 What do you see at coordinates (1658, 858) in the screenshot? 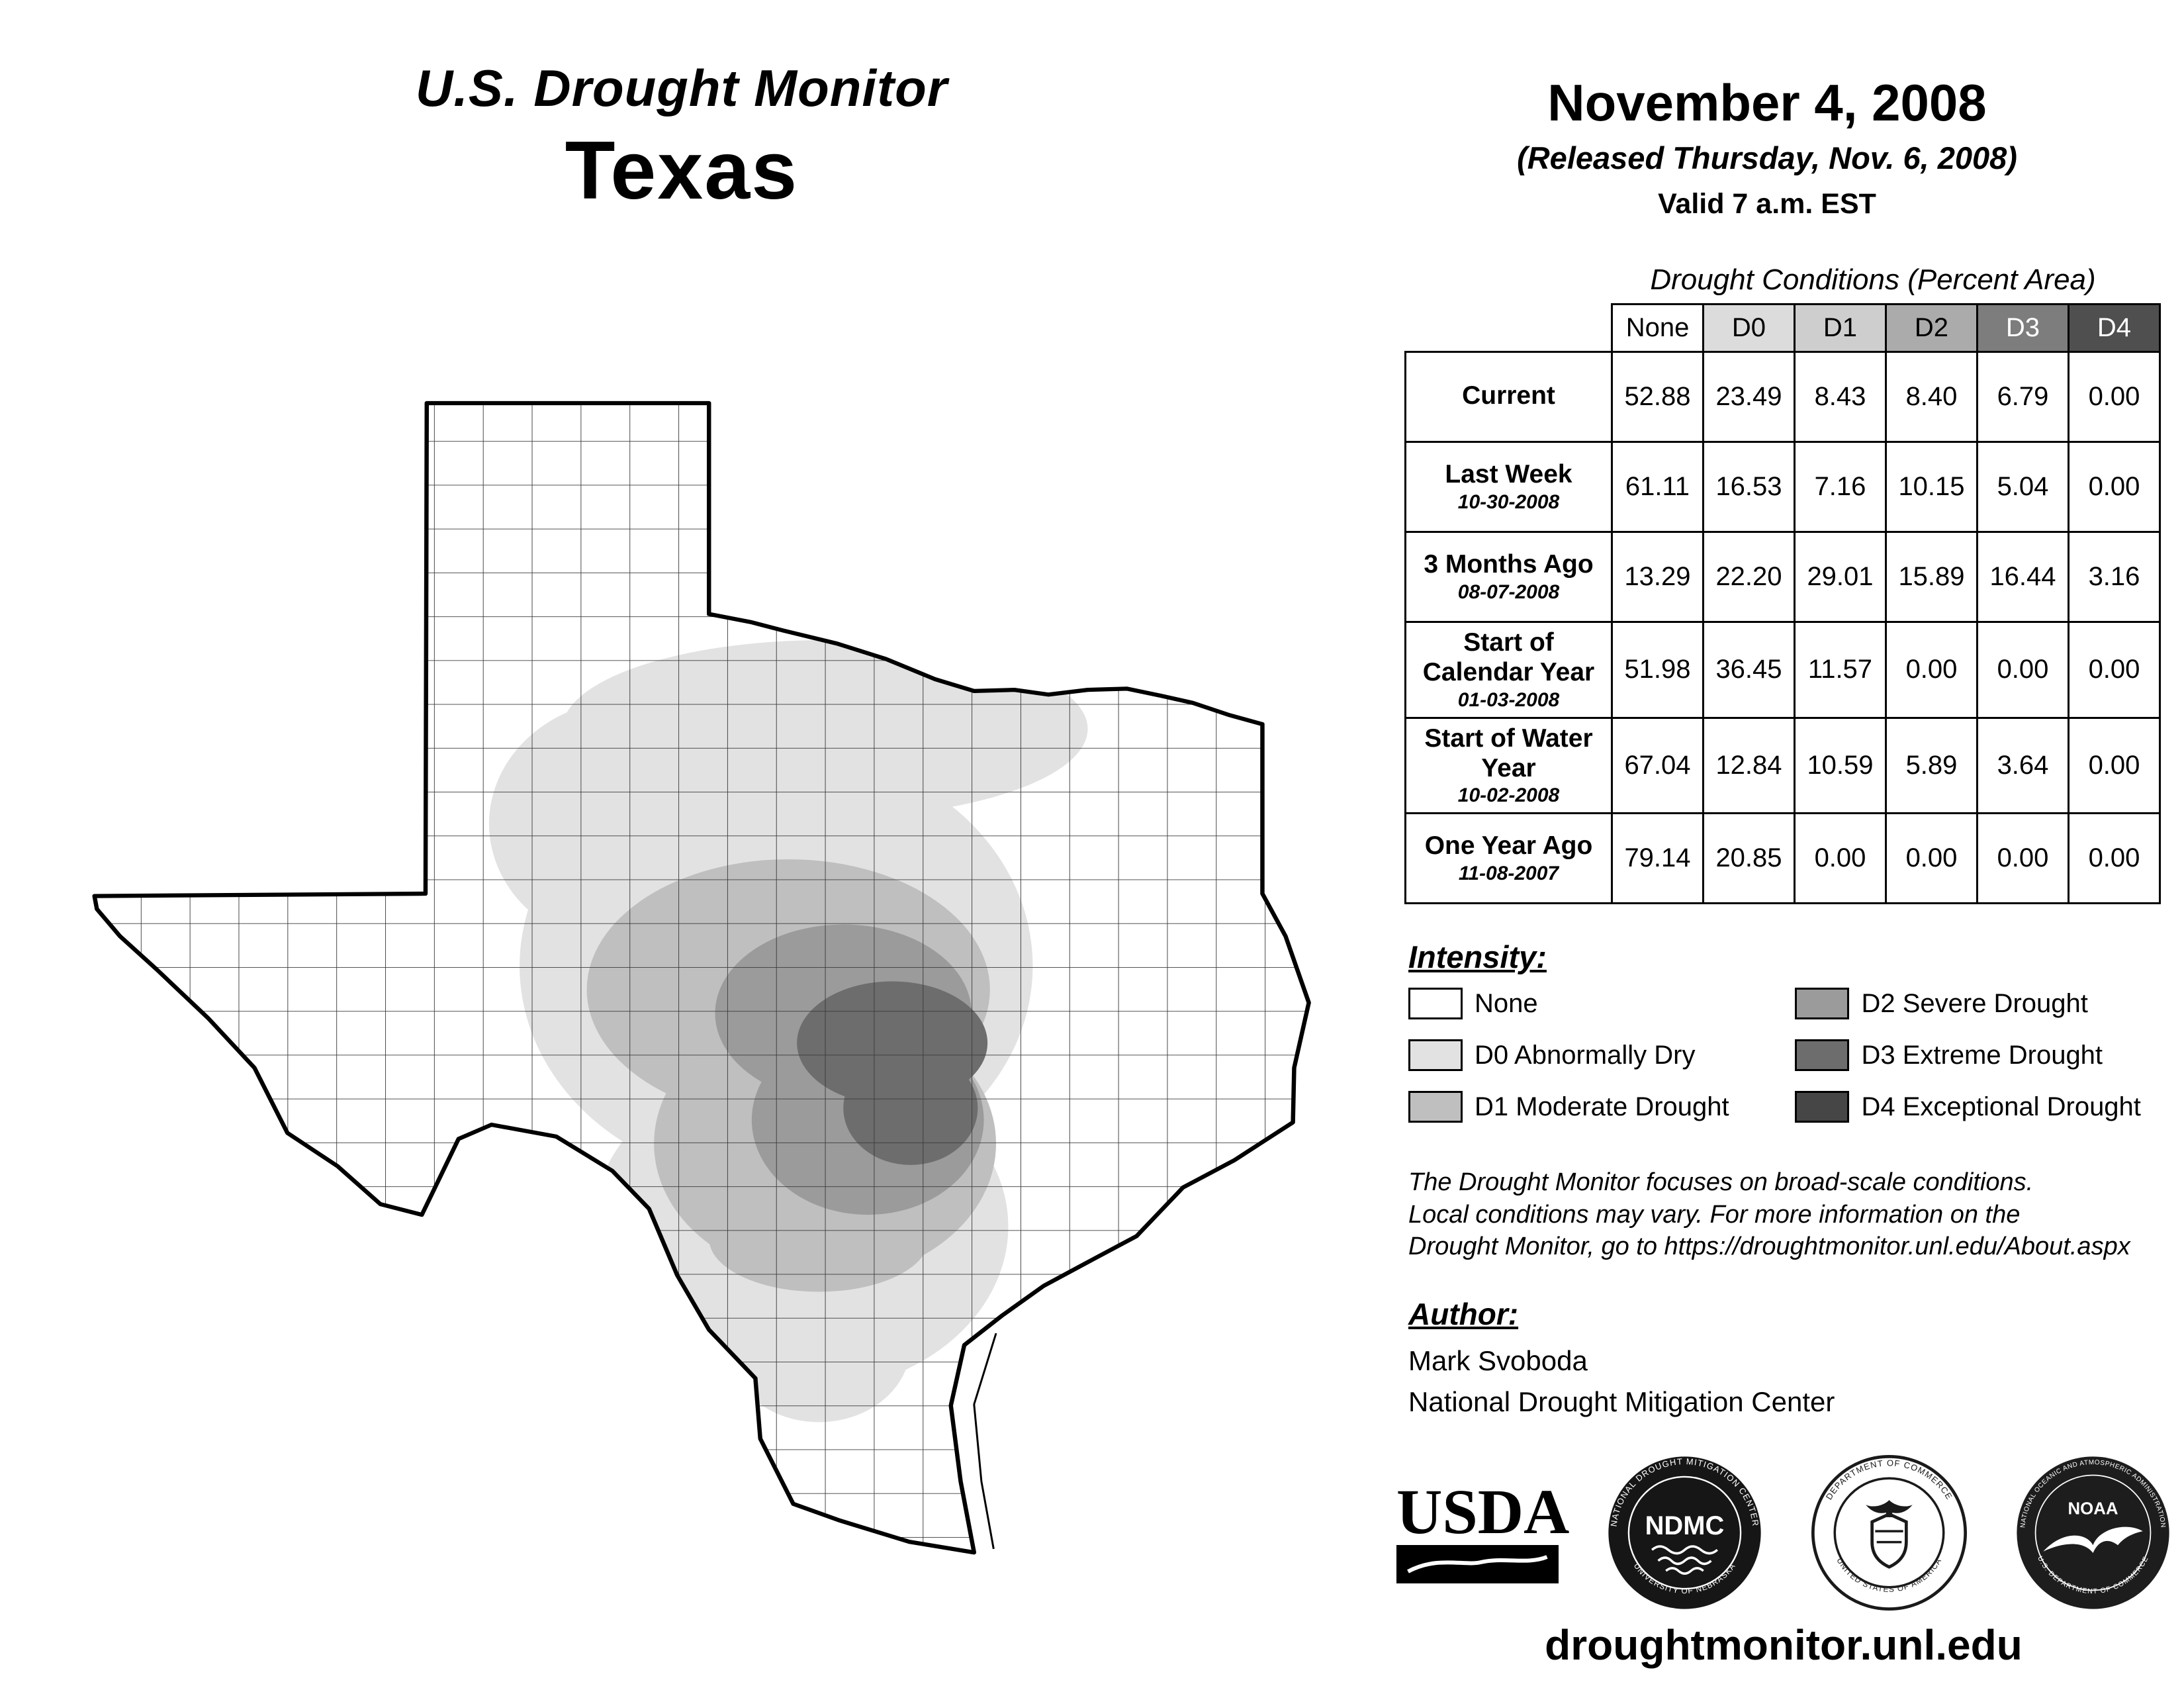
I see `cell-value: 79.14` at bounding box center [1658, 858].